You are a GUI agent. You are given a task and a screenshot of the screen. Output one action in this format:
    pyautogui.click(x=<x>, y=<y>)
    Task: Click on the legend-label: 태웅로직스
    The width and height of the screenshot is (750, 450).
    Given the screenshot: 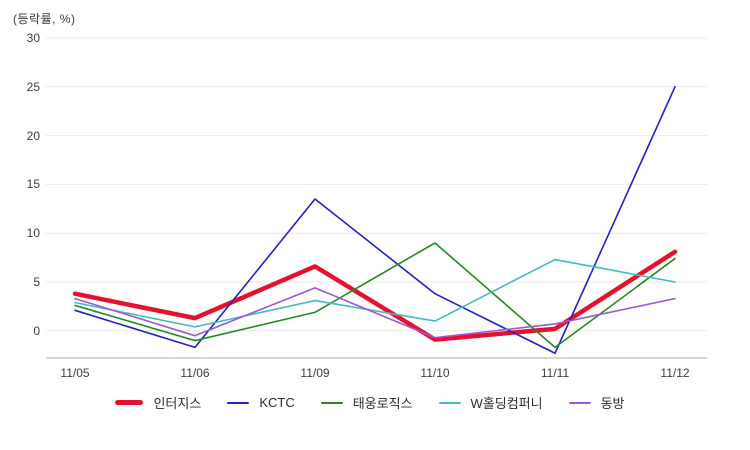 What is the action you would take?
    pyautogui.click(x=382, y=403)
    